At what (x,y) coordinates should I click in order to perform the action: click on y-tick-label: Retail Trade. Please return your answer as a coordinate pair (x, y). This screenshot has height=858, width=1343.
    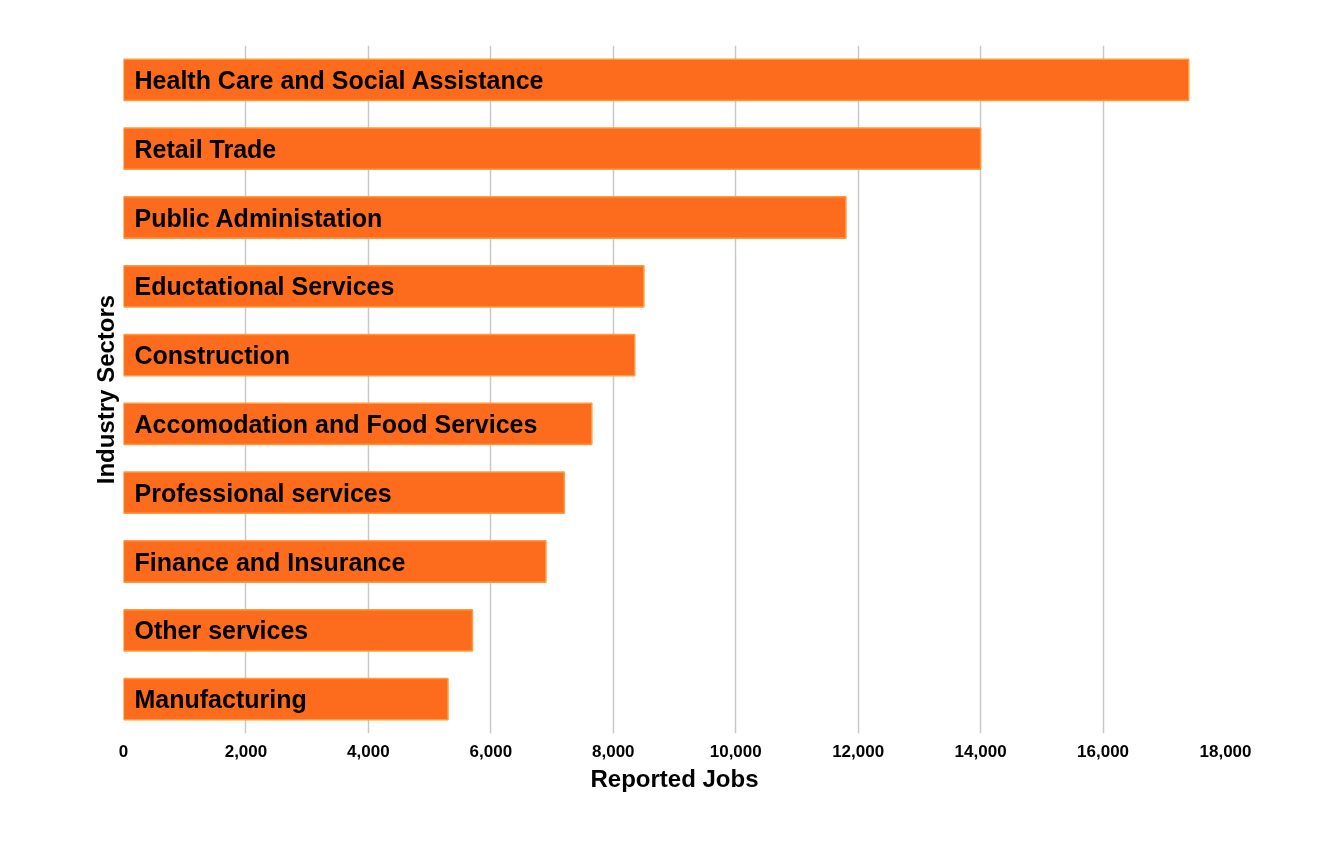
    Looking at the image, I should click on (205, 148).